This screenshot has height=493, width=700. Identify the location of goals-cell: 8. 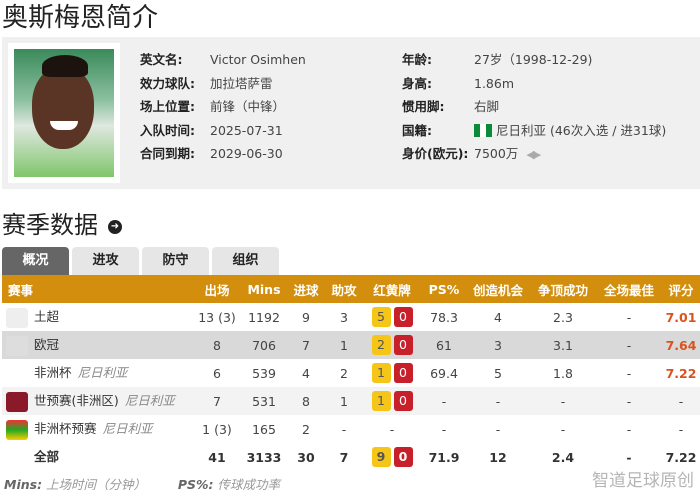
(306, 401).